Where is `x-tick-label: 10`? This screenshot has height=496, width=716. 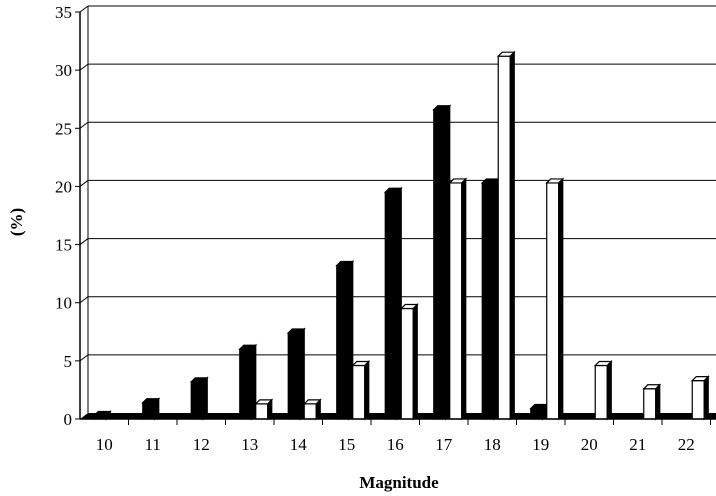
x-tick-label: 10 is located at coordinates (104, 444).